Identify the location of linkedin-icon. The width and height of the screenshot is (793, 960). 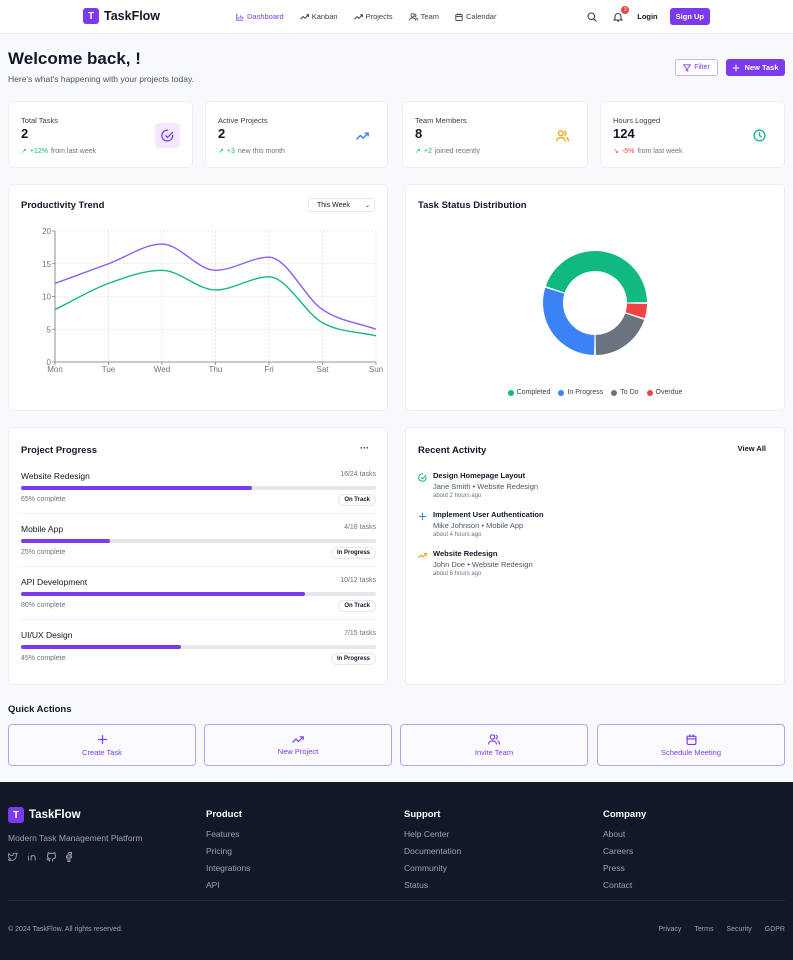
(32, 856).